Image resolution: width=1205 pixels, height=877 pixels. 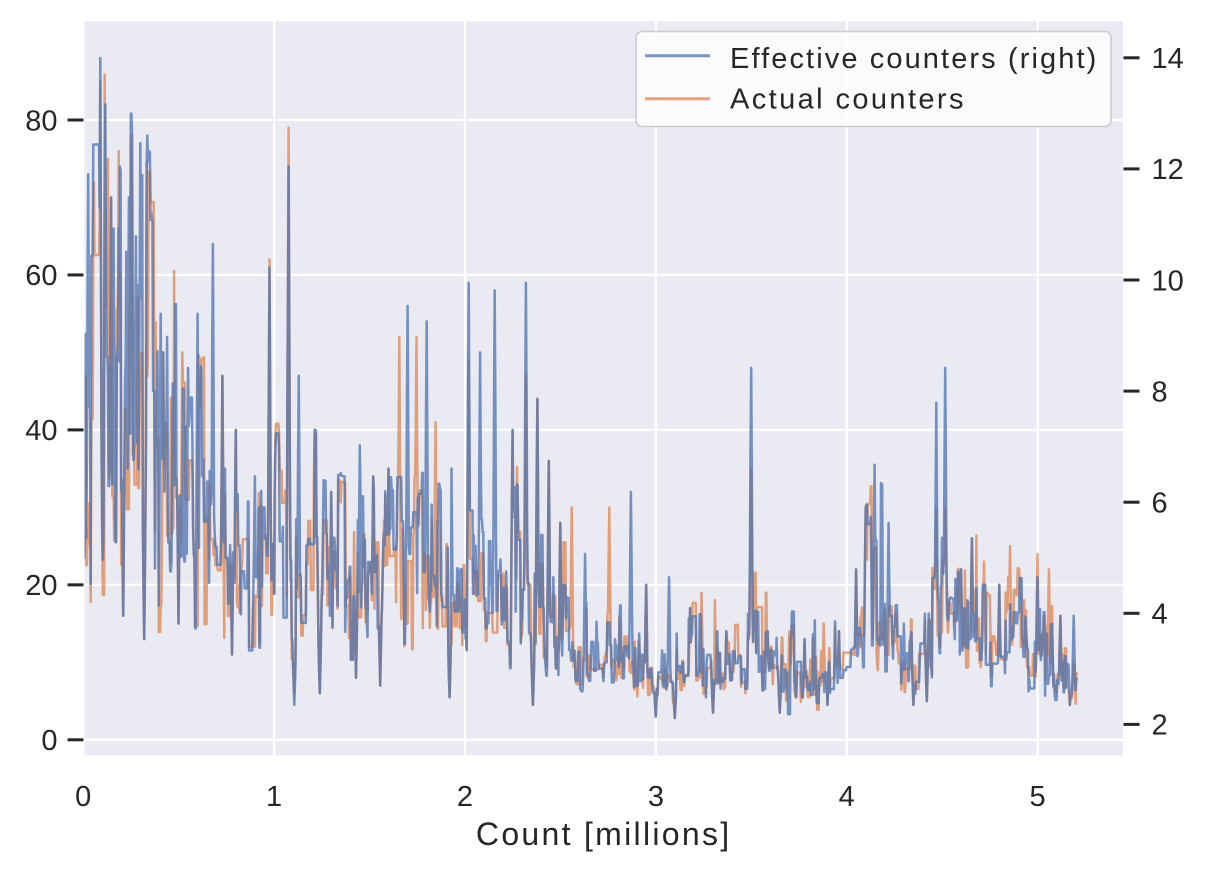 I want to click on svg-text: 8, so click(x=1160, y=392).